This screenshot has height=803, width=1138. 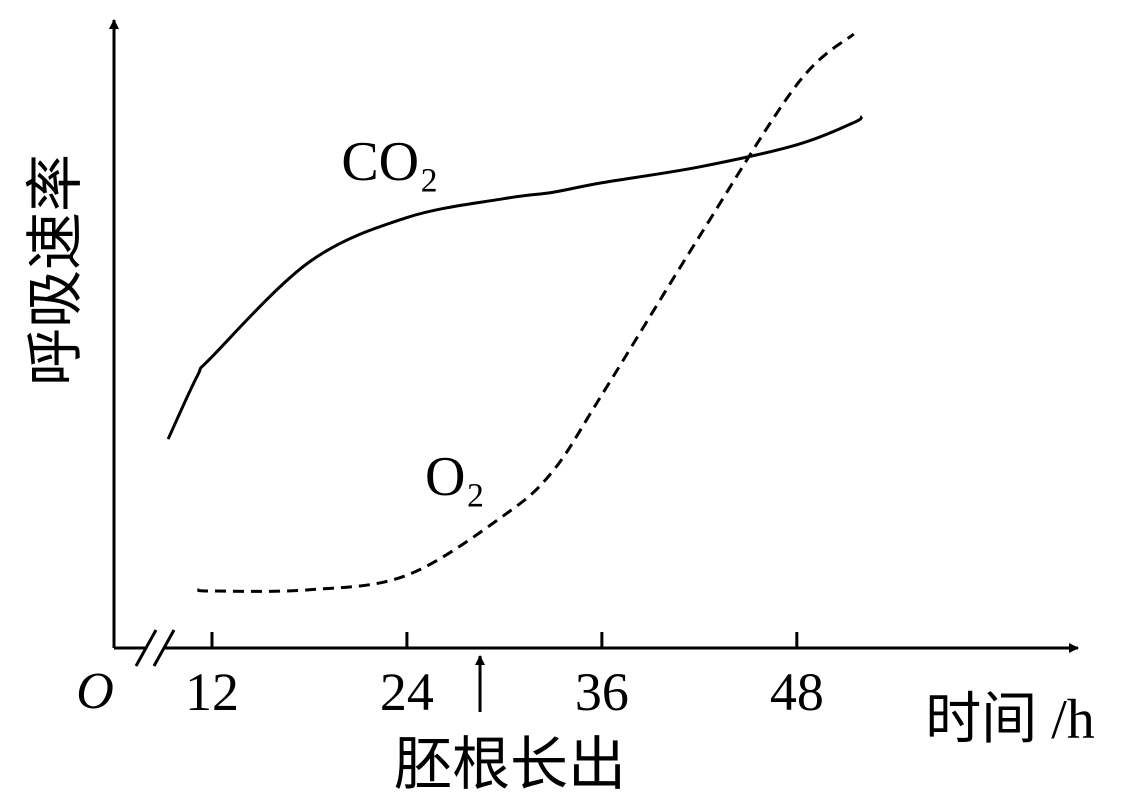 I want to click on x-tick-label: 48, so click(x=797, y=692).